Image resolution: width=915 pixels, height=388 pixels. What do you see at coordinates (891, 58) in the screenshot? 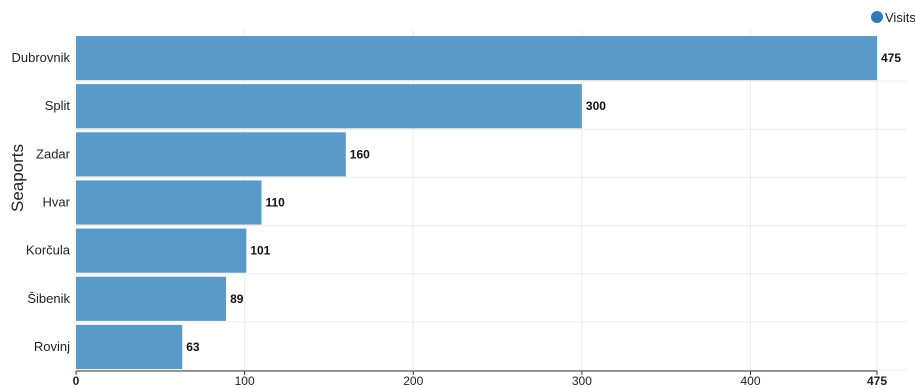
I see `data-label: 475` at bounding box center [891, 58].